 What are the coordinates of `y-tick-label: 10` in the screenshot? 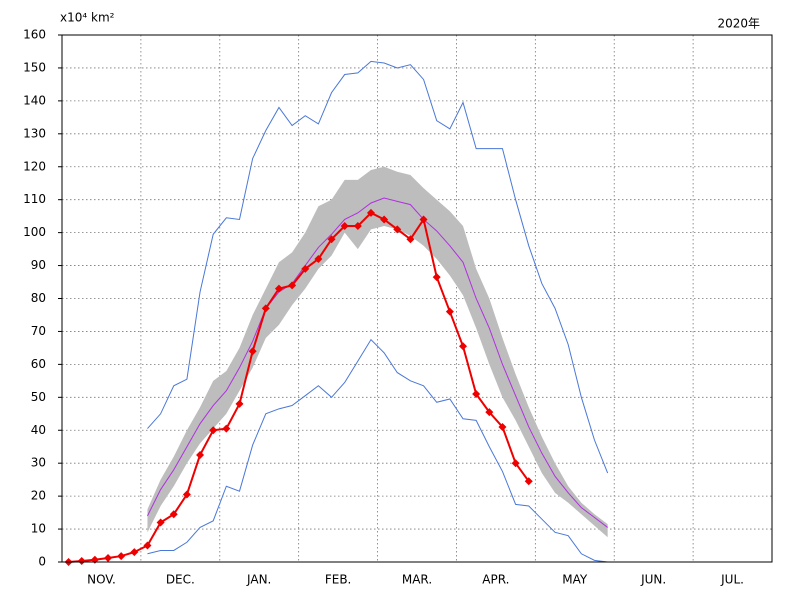 It's located at (38, 529).